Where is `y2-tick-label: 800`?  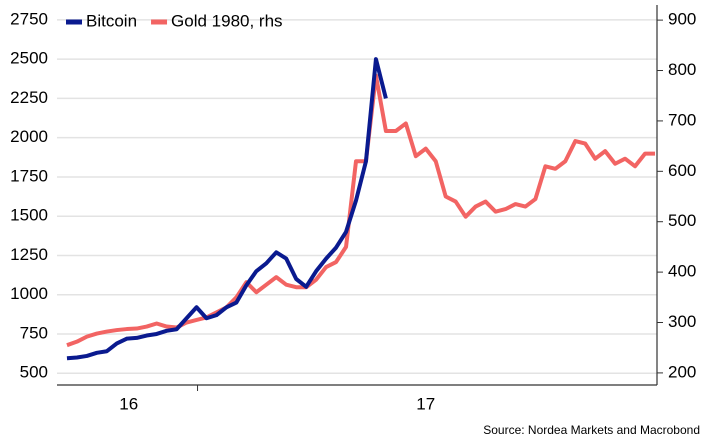 y2-tick-label: 800 is located at coordinates (682, 69).